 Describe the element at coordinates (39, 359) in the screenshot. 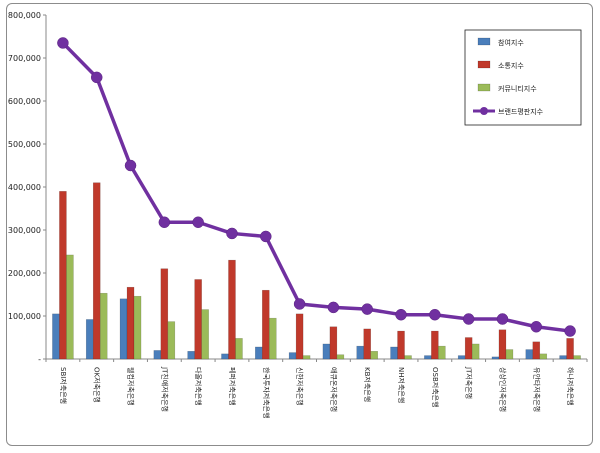

I see `y-tick-label: -` at that location.